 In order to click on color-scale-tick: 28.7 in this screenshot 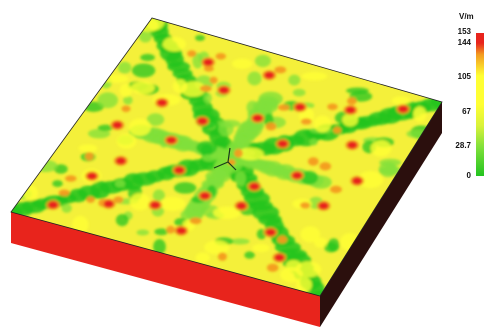, I will do `click(463, 145)`.